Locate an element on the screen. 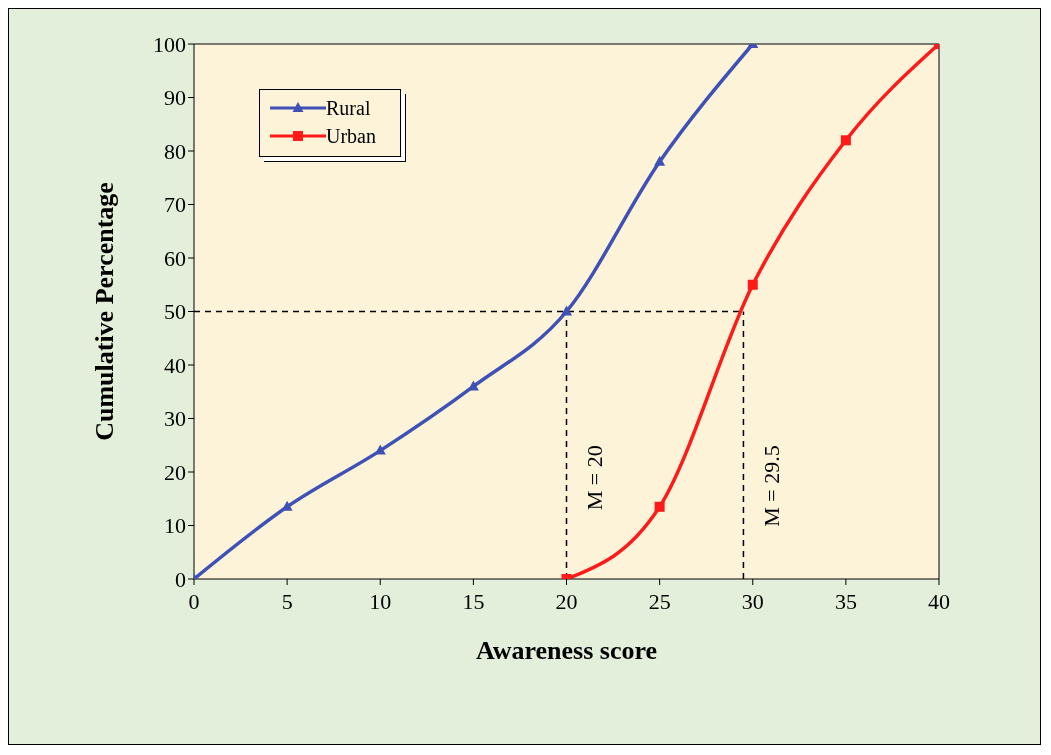 The height and width of the screenshot is (755, 1051). y-axis-title: Cumulative Percentage is located at coordinates (105, 311).